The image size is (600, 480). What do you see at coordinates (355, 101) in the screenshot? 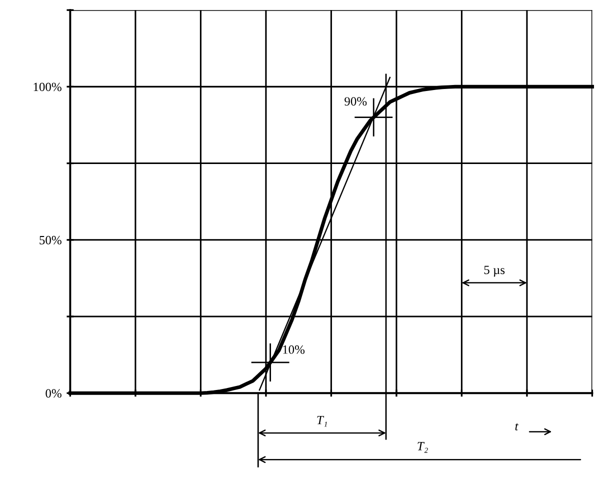
I see `annotation: 90%` at bounding box center [355, 101].